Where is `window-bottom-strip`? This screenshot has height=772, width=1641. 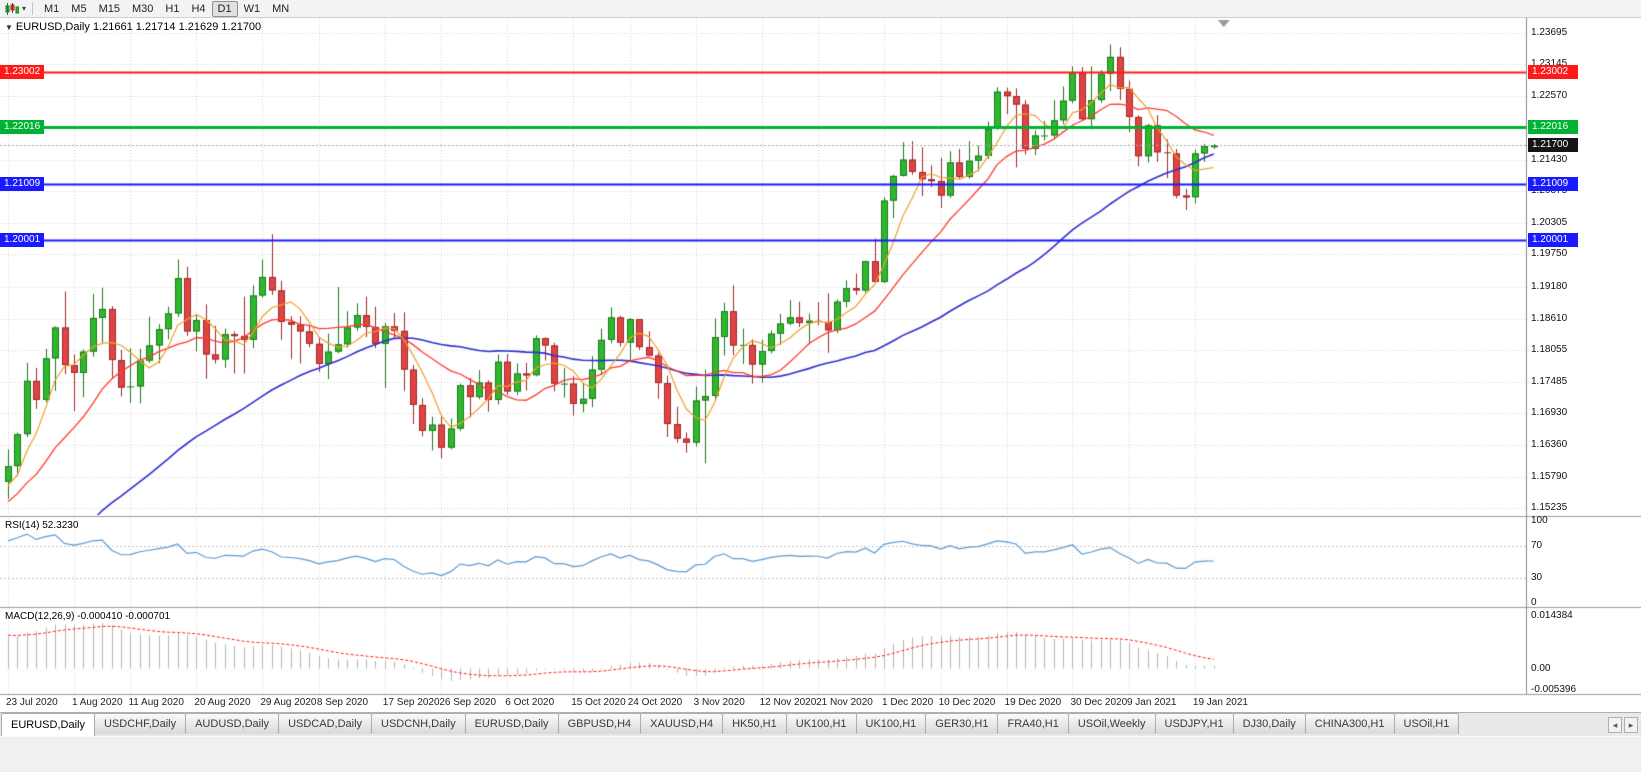 window-bottom-strip is located at coordinates (820, 754).